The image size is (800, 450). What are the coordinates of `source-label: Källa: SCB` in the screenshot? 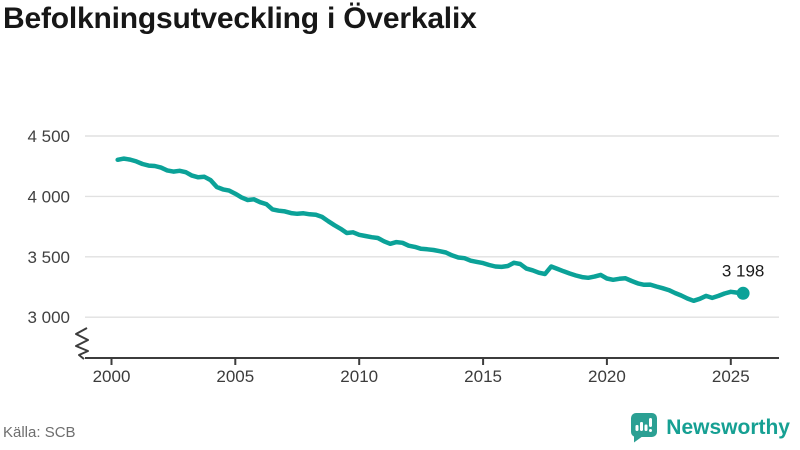 It's located at (39, 432).